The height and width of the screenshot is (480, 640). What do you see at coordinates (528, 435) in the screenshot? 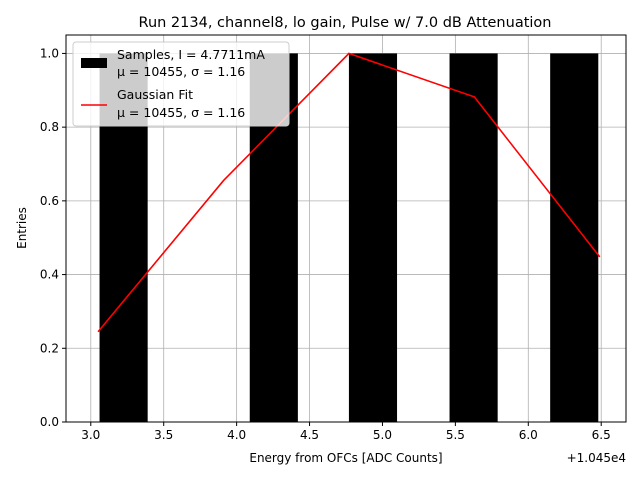
I see `x-tick-label: 6.0` at bounding box center [528, 435].